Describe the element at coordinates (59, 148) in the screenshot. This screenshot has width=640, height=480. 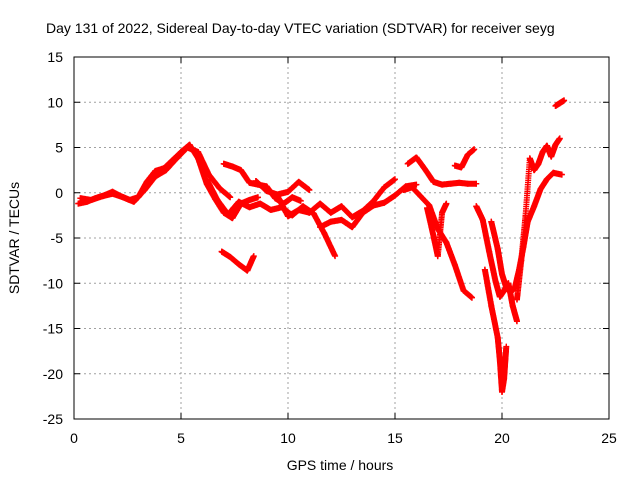
I see `y-tick-label: 5` at that location.